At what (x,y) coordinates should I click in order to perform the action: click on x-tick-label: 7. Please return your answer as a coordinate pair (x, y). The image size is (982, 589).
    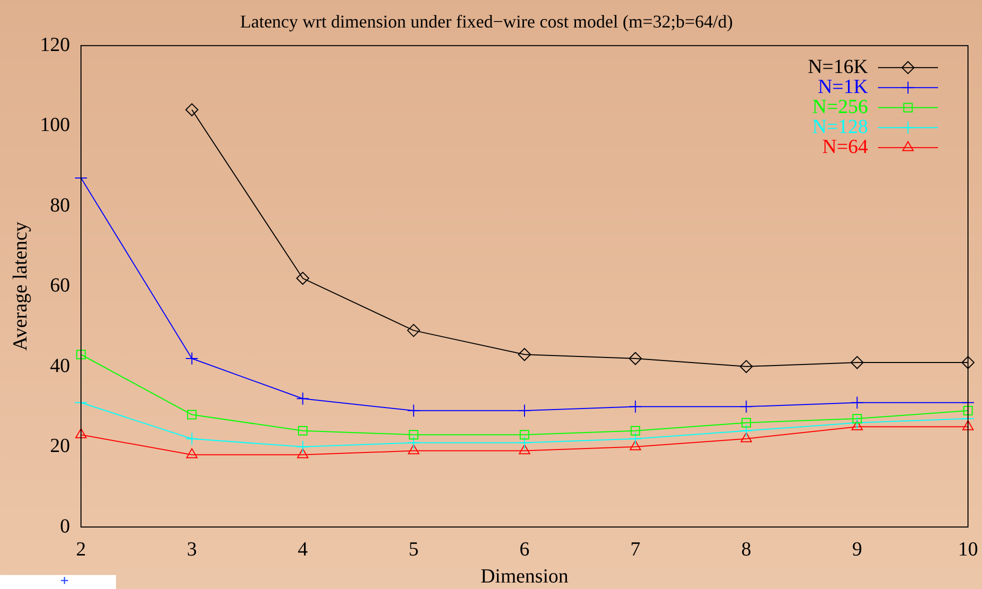
    Looking at the image, I should click on (635, 549).